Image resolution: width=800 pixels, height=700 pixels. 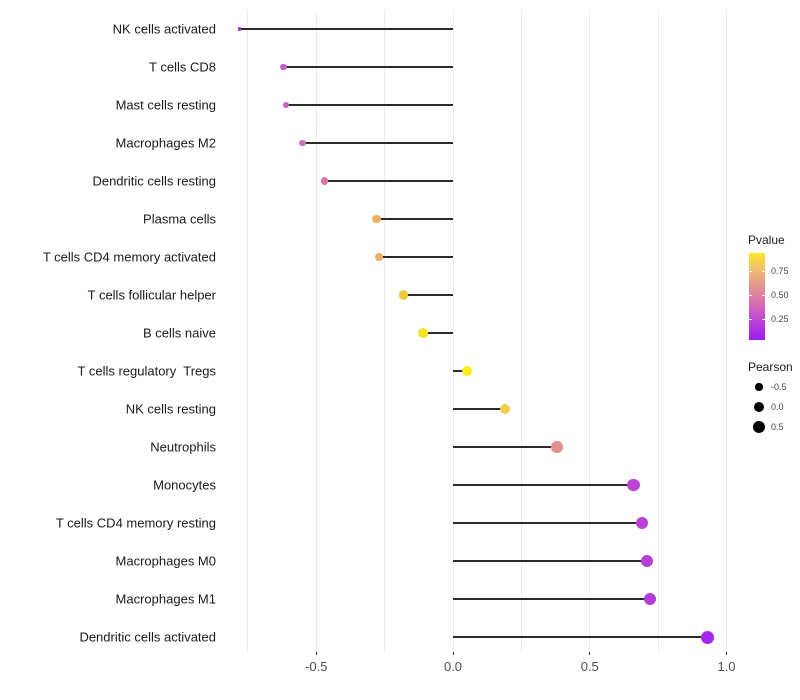 I want to click on category-label: Dendritic cells activated, so click(x=147, y=637).